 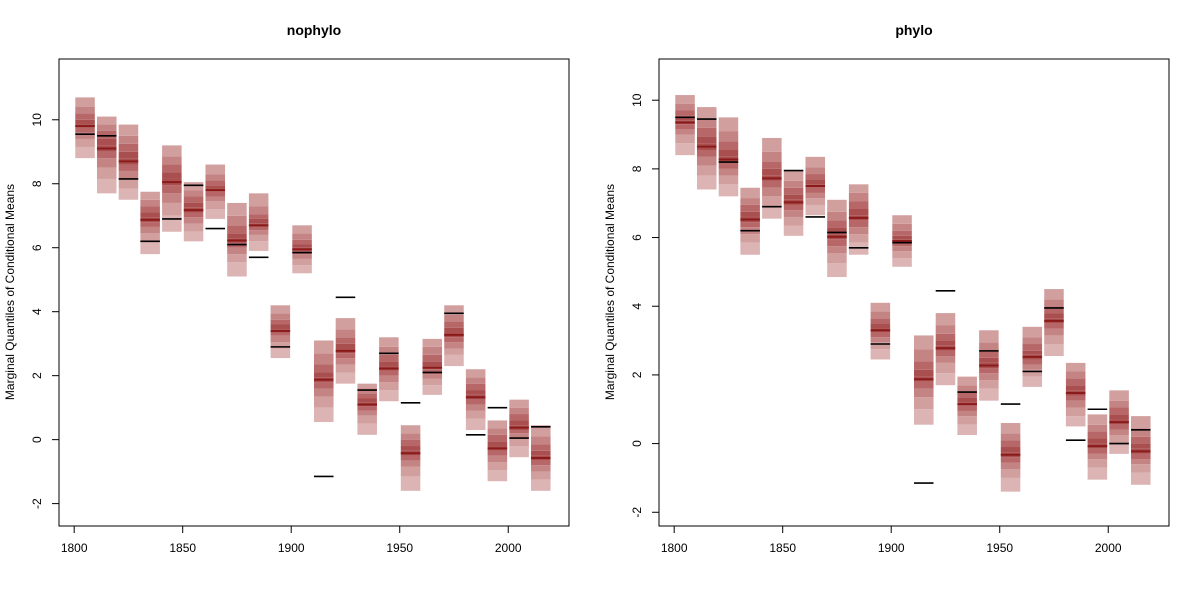 I want to click on x-tick-label: 1950, so click(x=999, y=548).